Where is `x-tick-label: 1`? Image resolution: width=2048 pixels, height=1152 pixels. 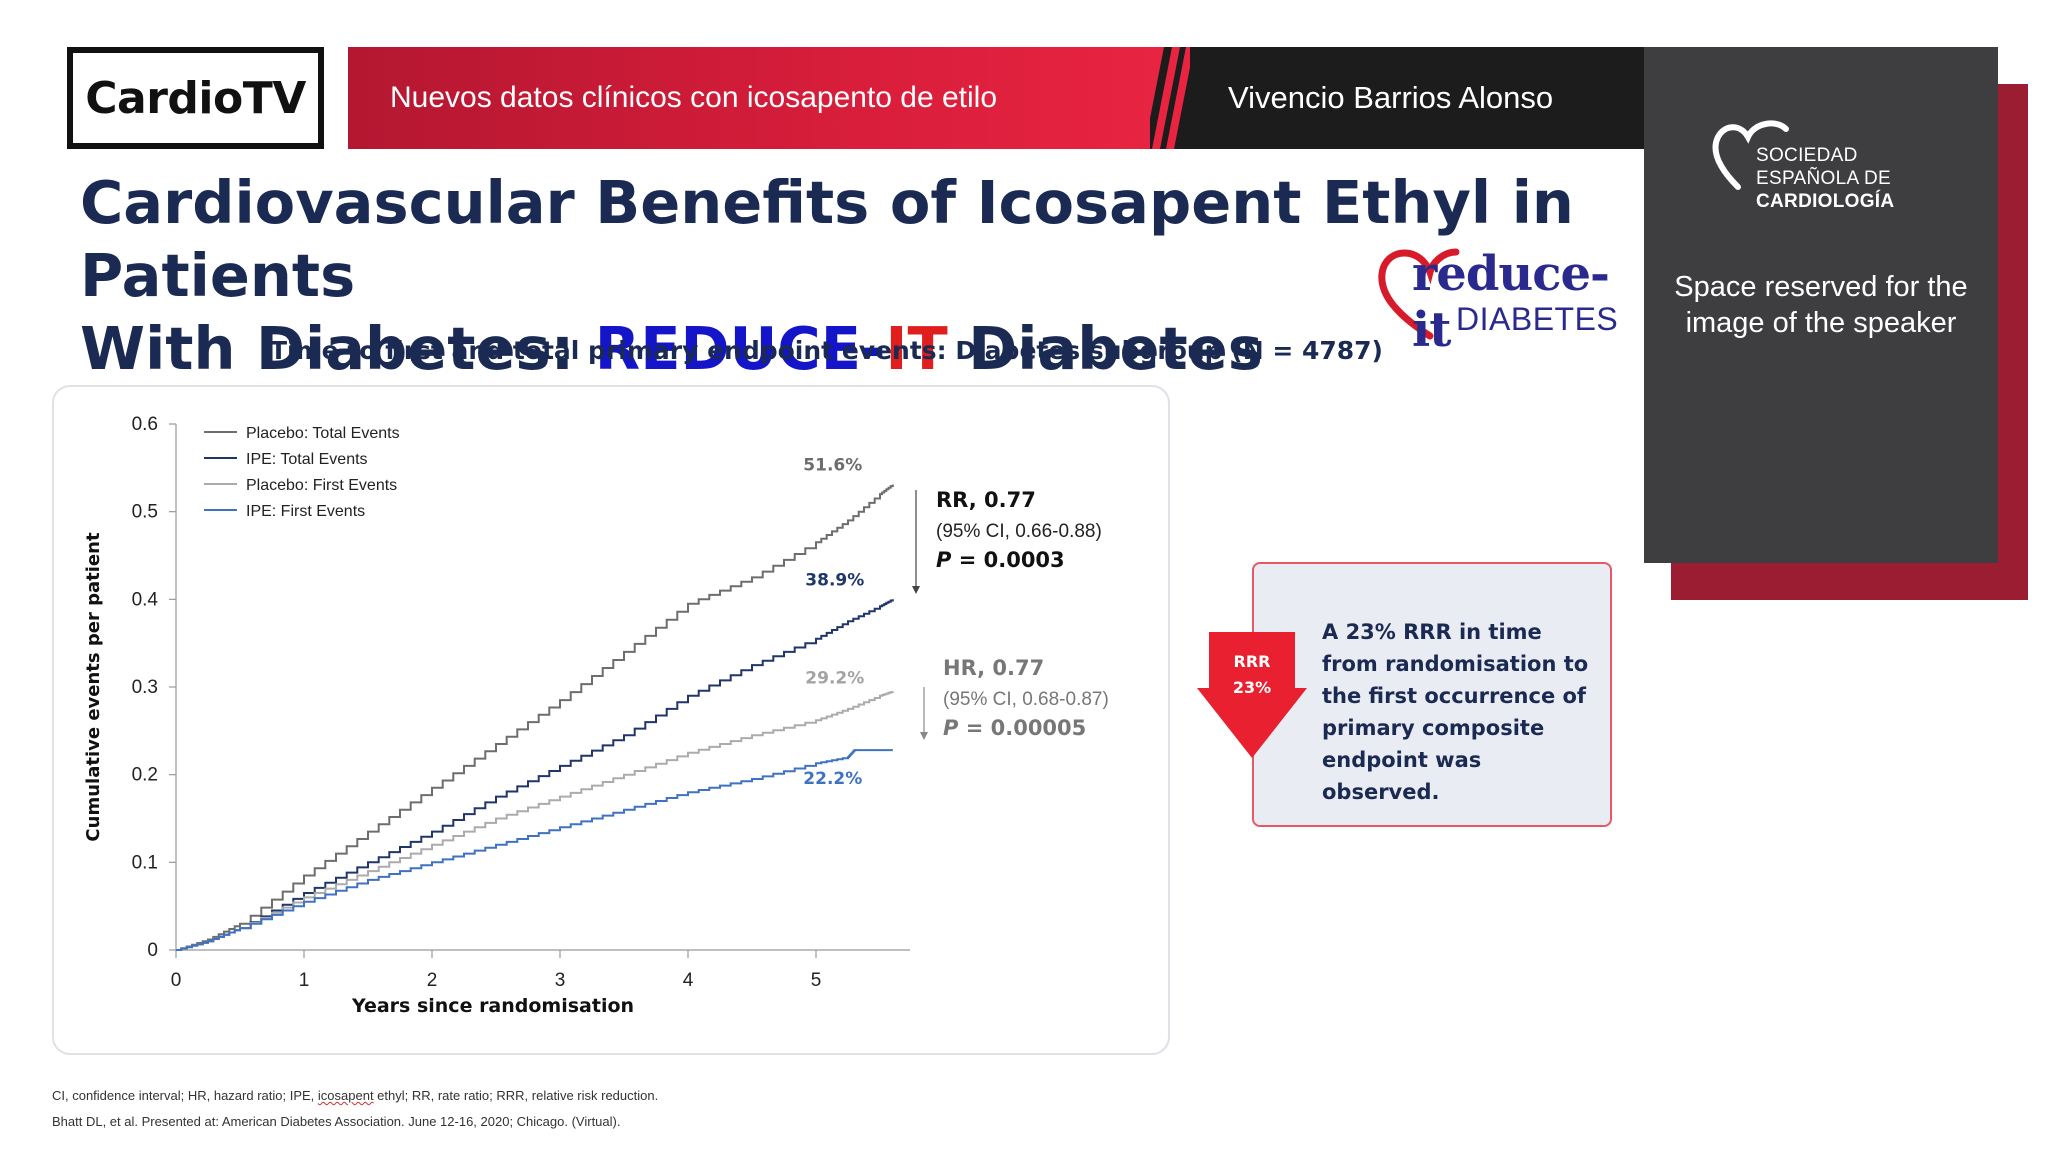
x-tick-label: 1 is located at coordinates (304, 980).